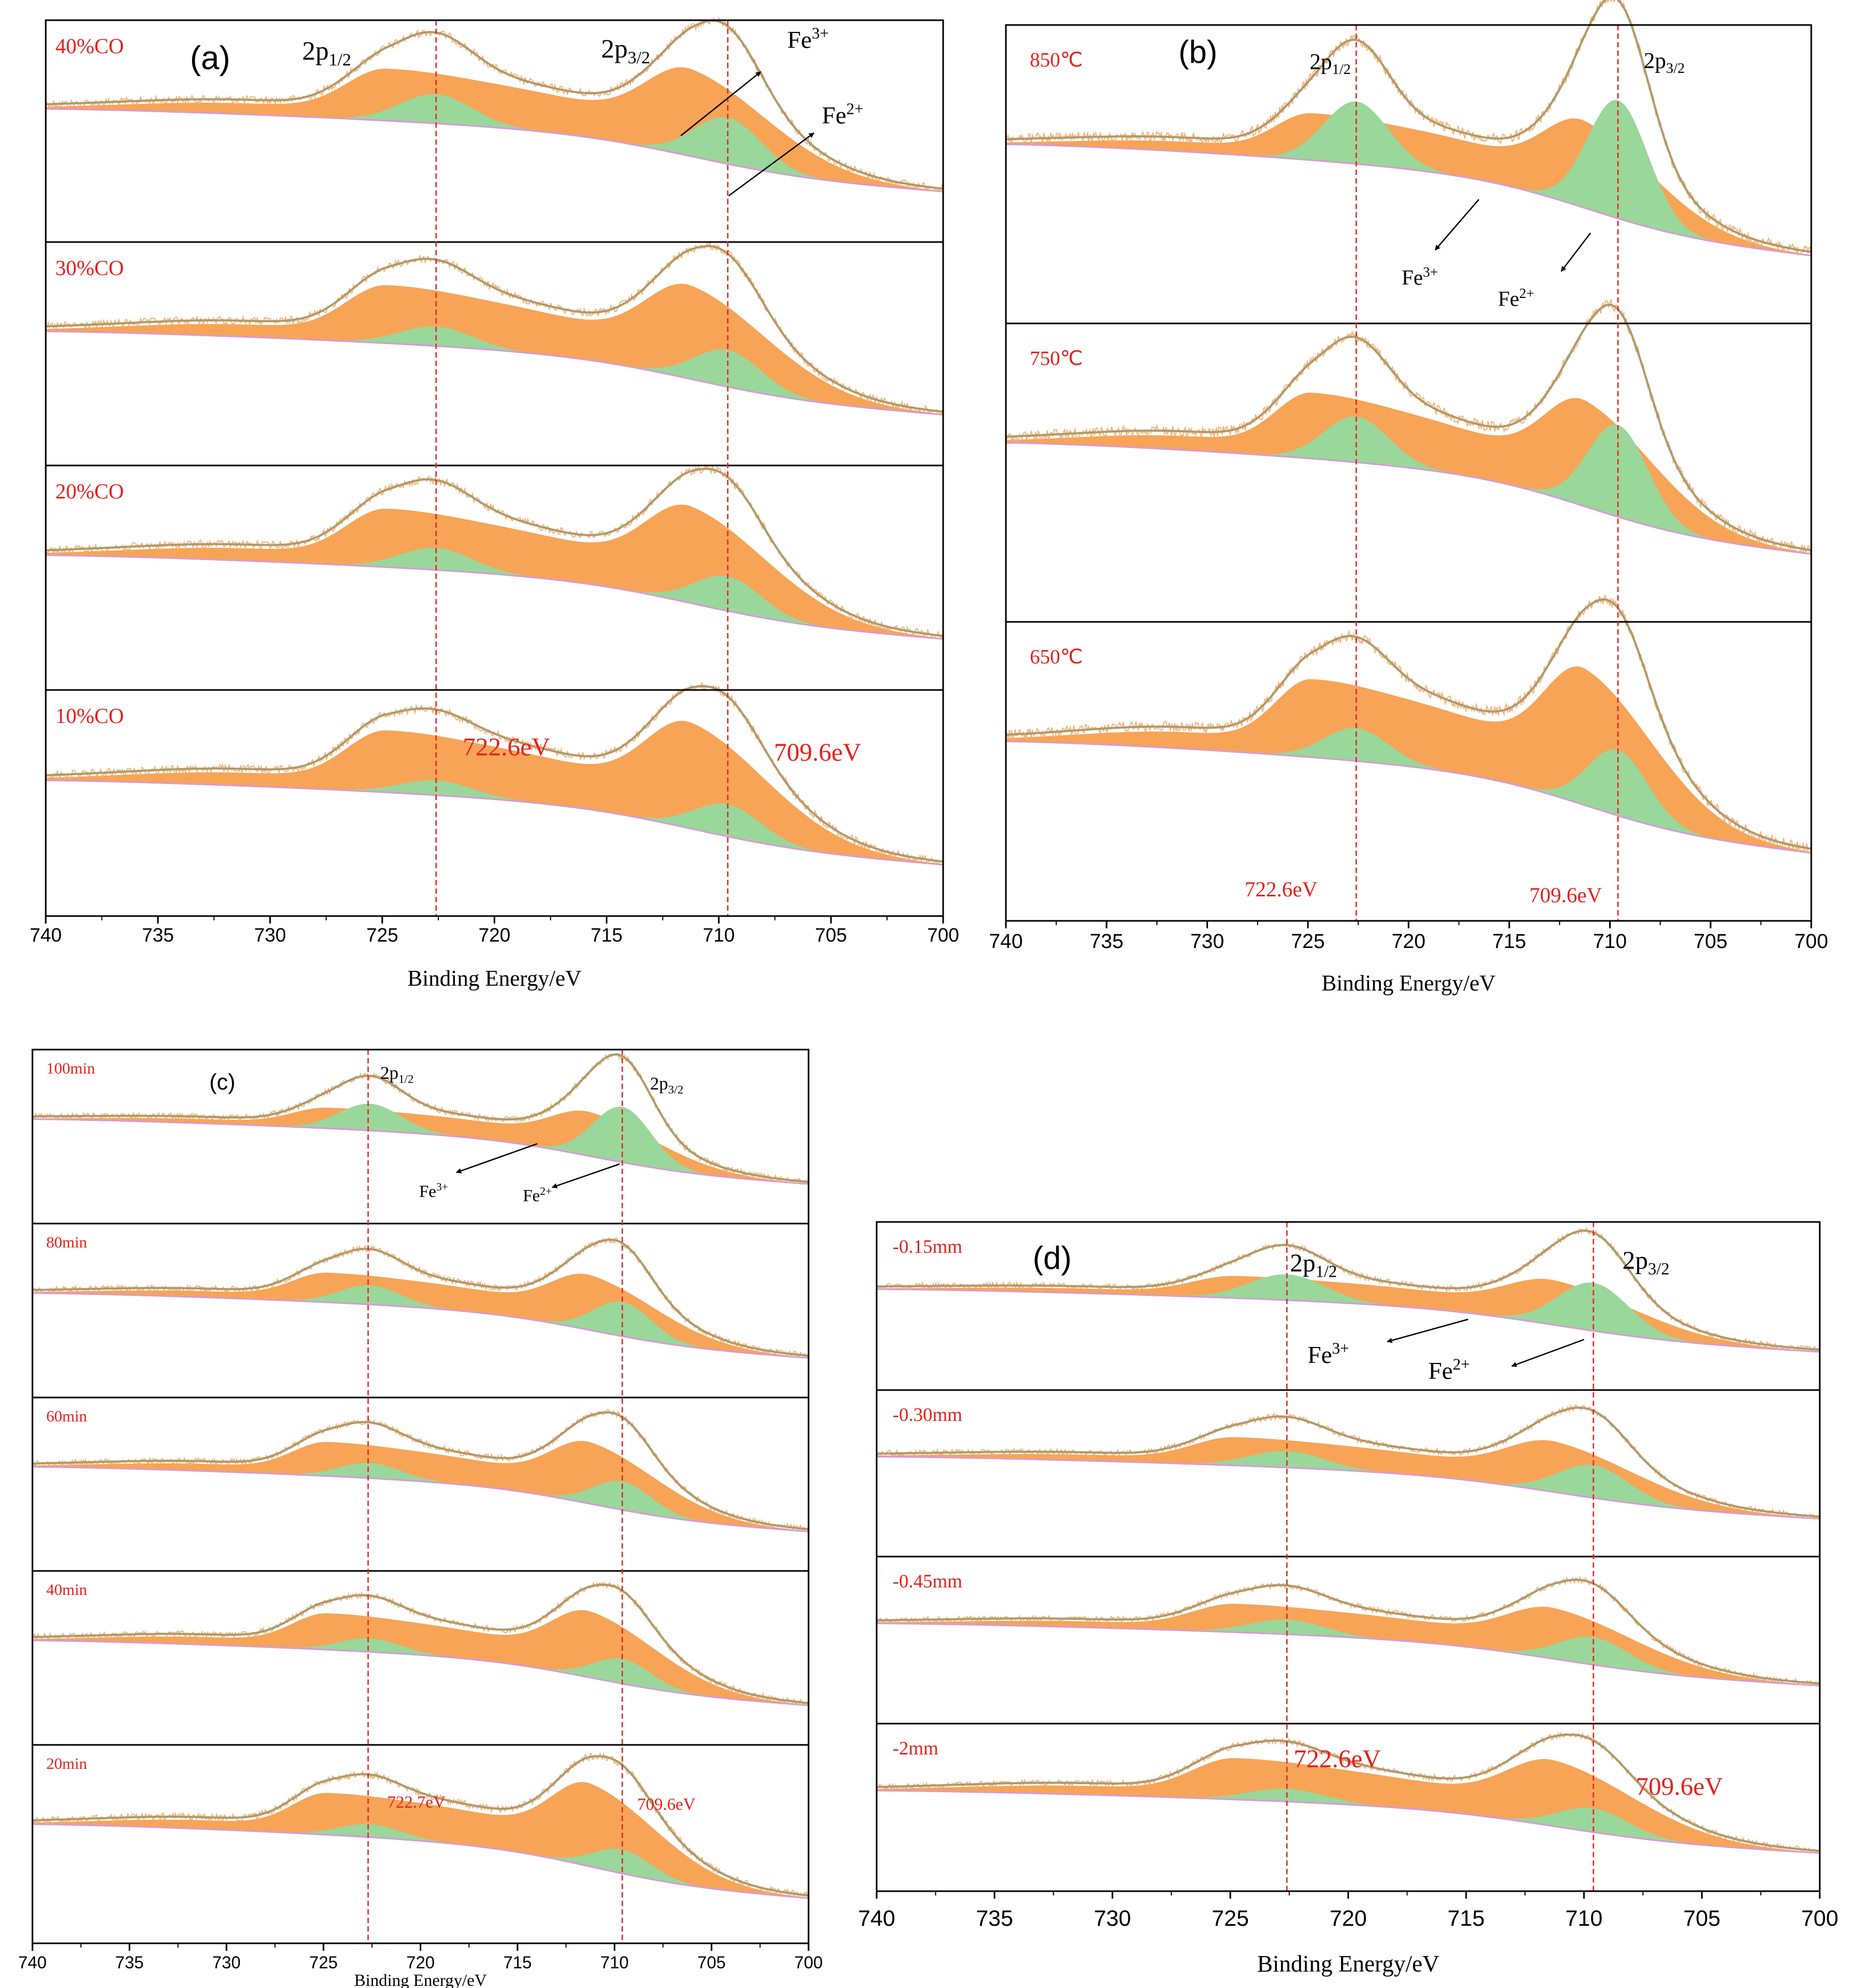  I want to click on panel-letter: (a), so click(210, 58).